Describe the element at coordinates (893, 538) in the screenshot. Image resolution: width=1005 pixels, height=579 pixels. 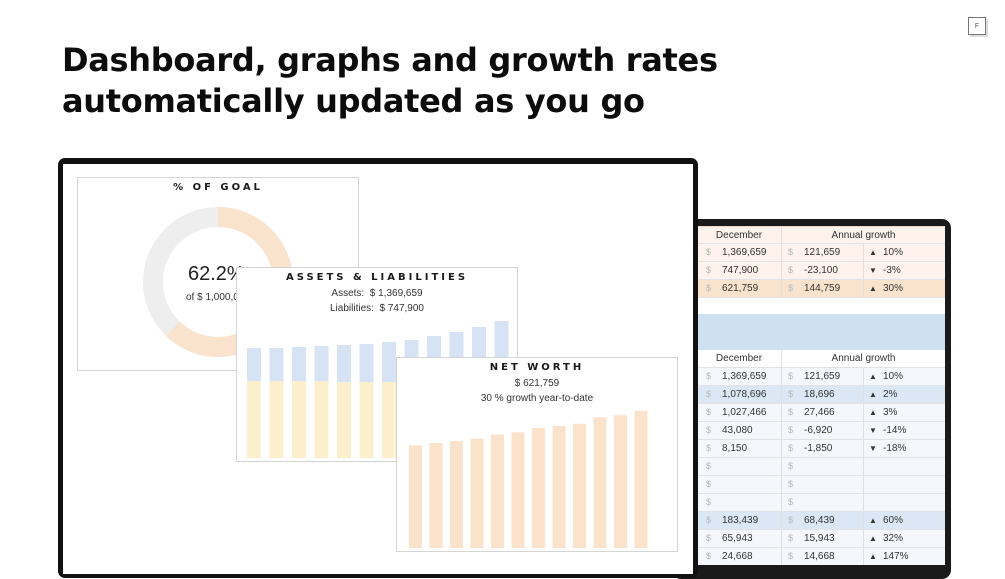
I see `growth-percent: 32%` at that location.